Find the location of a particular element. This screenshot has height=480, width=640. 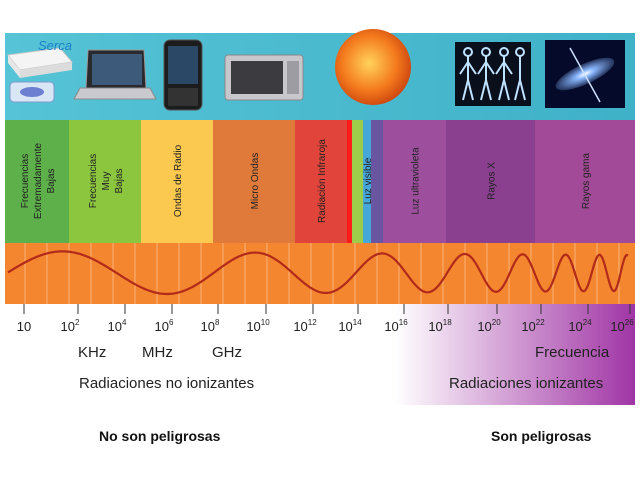

band-label-2: Ondas de Radio is located at coordinates (178, 180).